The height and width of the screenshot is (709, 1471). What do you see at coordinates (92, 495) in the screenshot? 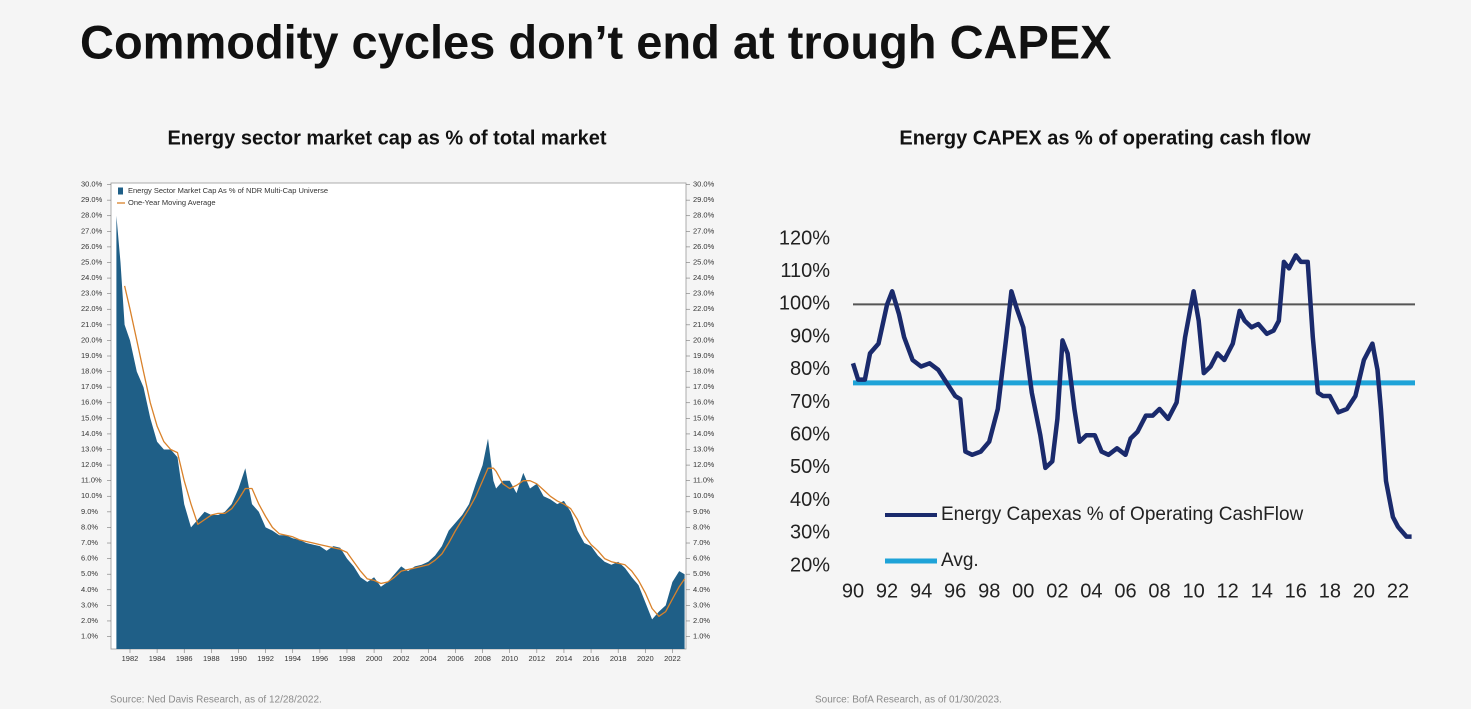
I see `y-tick-label: 10.0%` at bounding box center [92, 495].